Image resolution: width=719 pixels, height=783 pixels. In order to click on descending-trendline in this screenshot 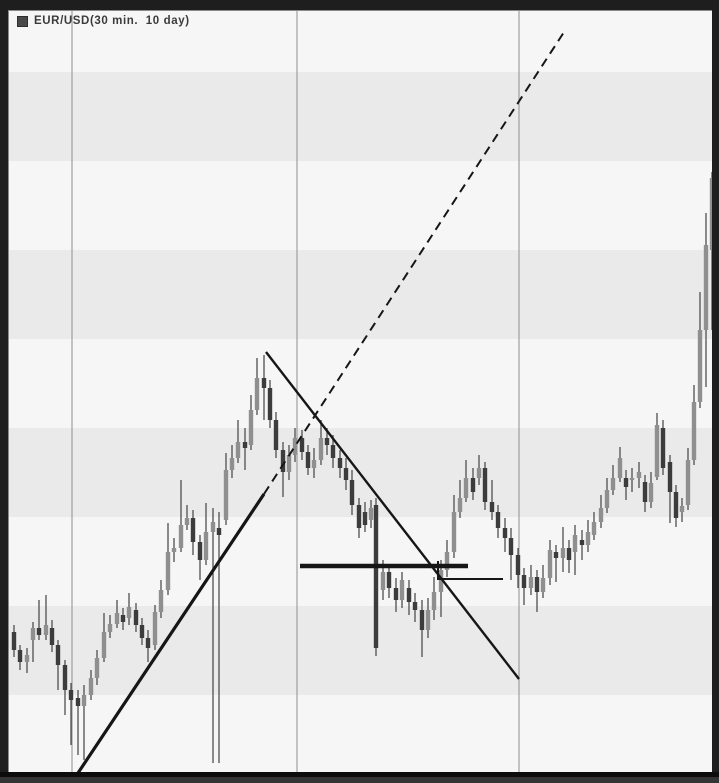, I will do `click(392, 515)`.